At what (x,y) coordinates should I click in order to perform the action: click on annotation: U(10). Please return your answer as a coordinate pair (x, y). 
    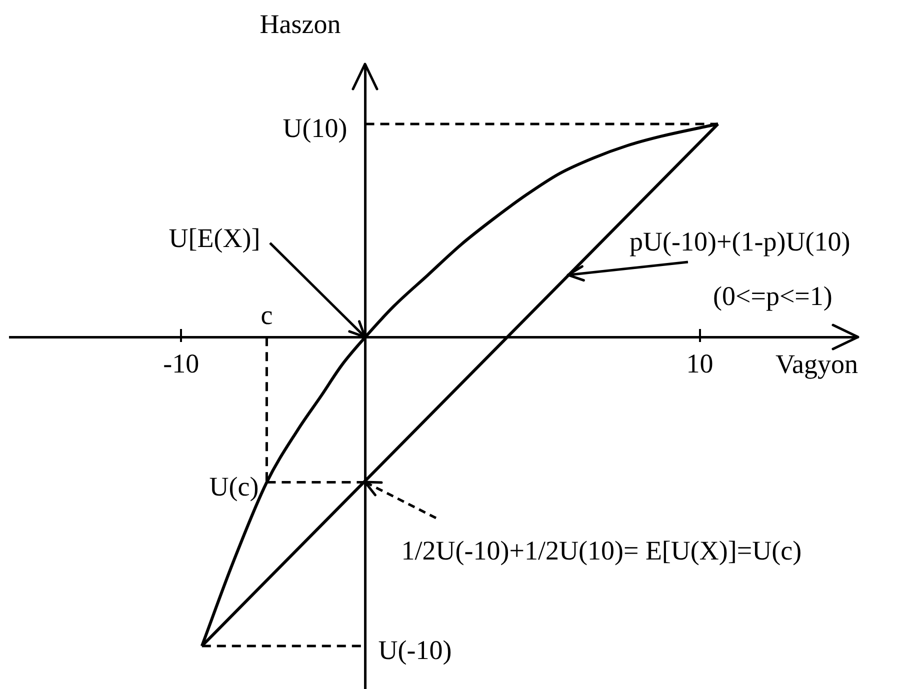
    Looking at the image, I should click on (315, 128).